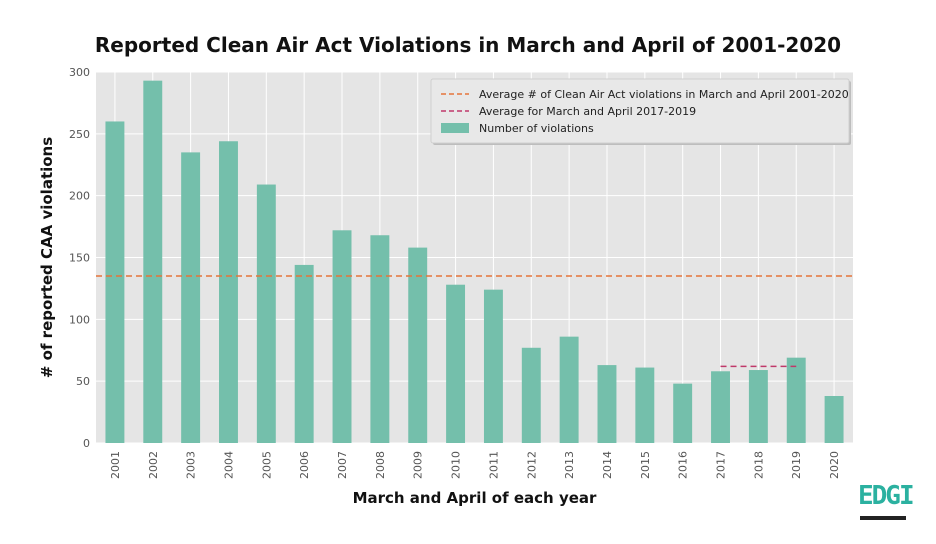 Image resolution: width=936 pixels, height=544 pixels. I want to click on x-axis-label: March and April of each year, so click(475, 498).